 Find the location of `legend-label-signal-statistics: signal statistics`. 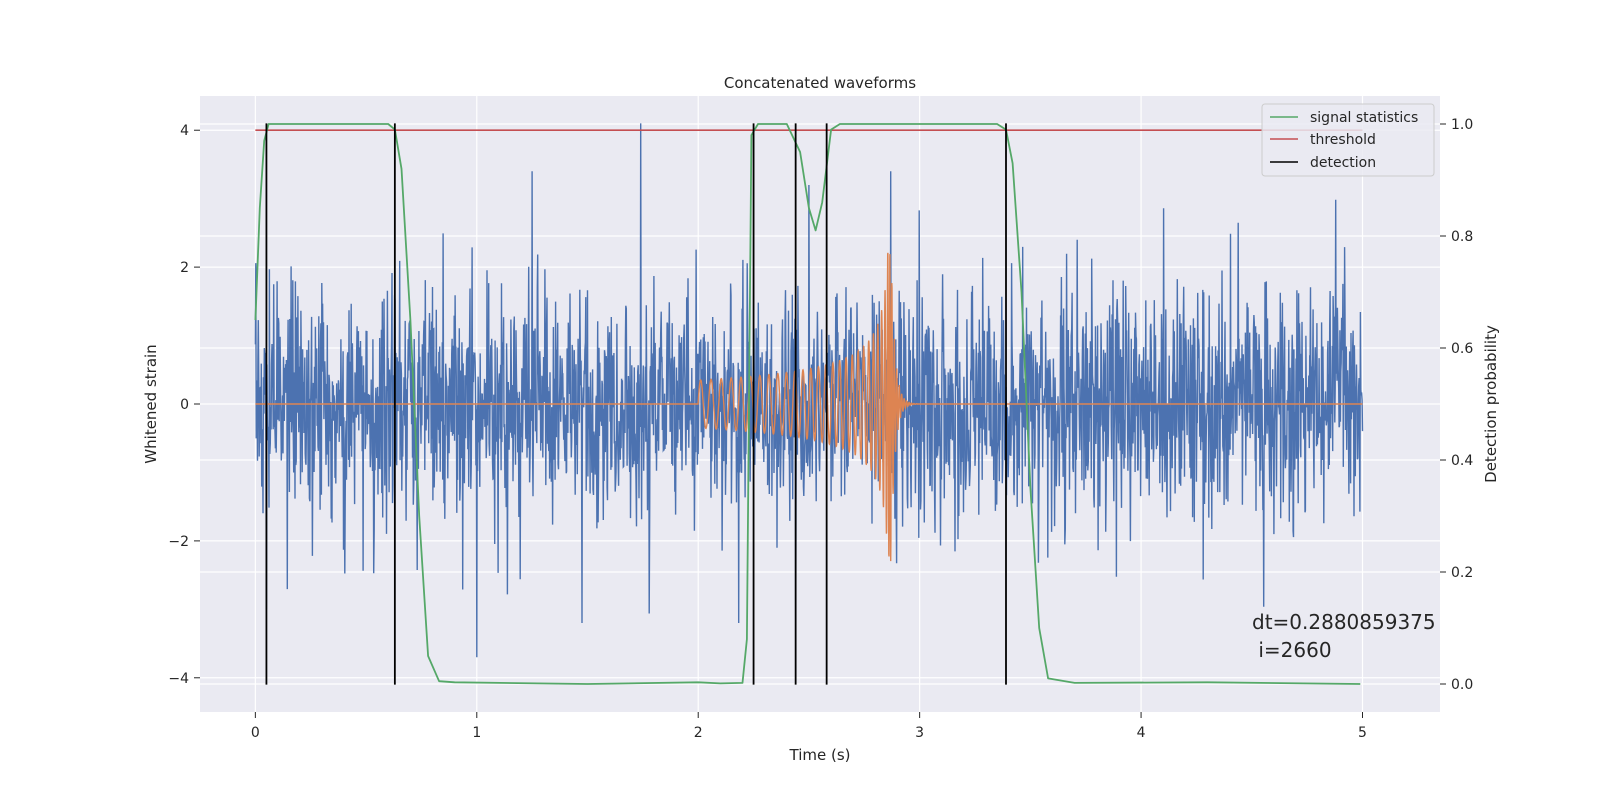

legend-label-signal-statistics: signal statistics is located at coordinates (1364, 118).